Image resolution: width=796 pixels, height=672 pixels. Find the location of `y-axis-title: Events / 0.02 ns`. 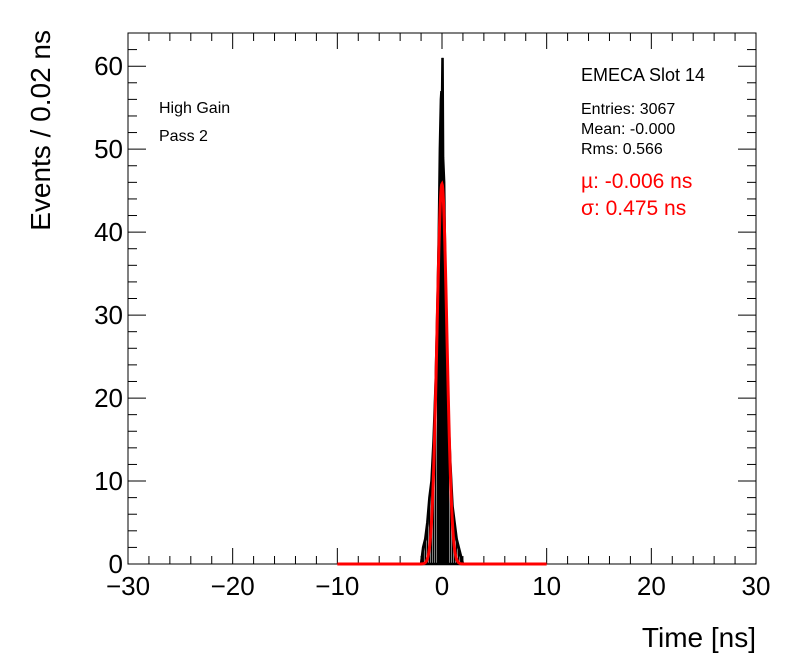

y-axis-title: Events / 0.02 ns is located at coordinates (40, 130).